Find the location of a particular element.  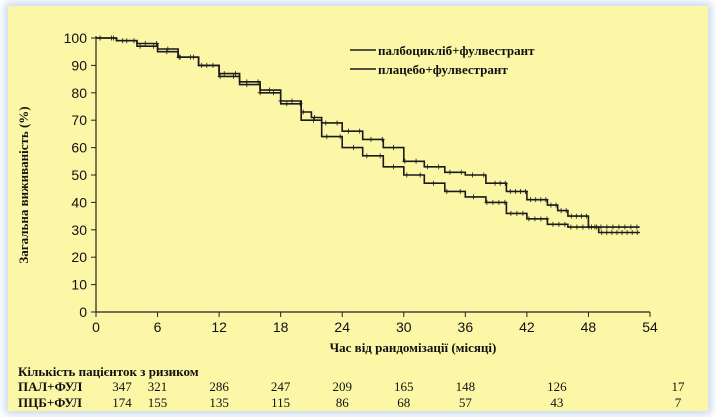

x-tick-label: 48 is located at coordinates (589, 327).